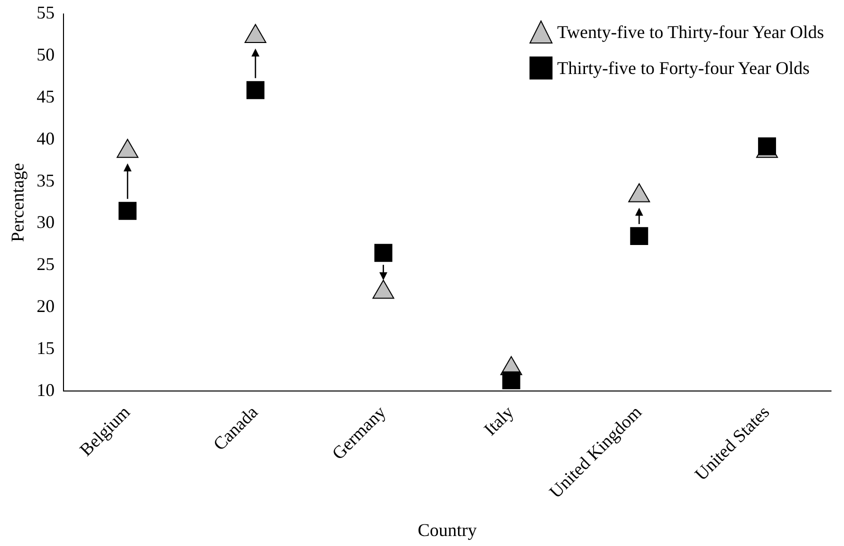 The height and width of the screenshot is (546, 844). I want to click on x-axis-title: Country, so click(447, 530).